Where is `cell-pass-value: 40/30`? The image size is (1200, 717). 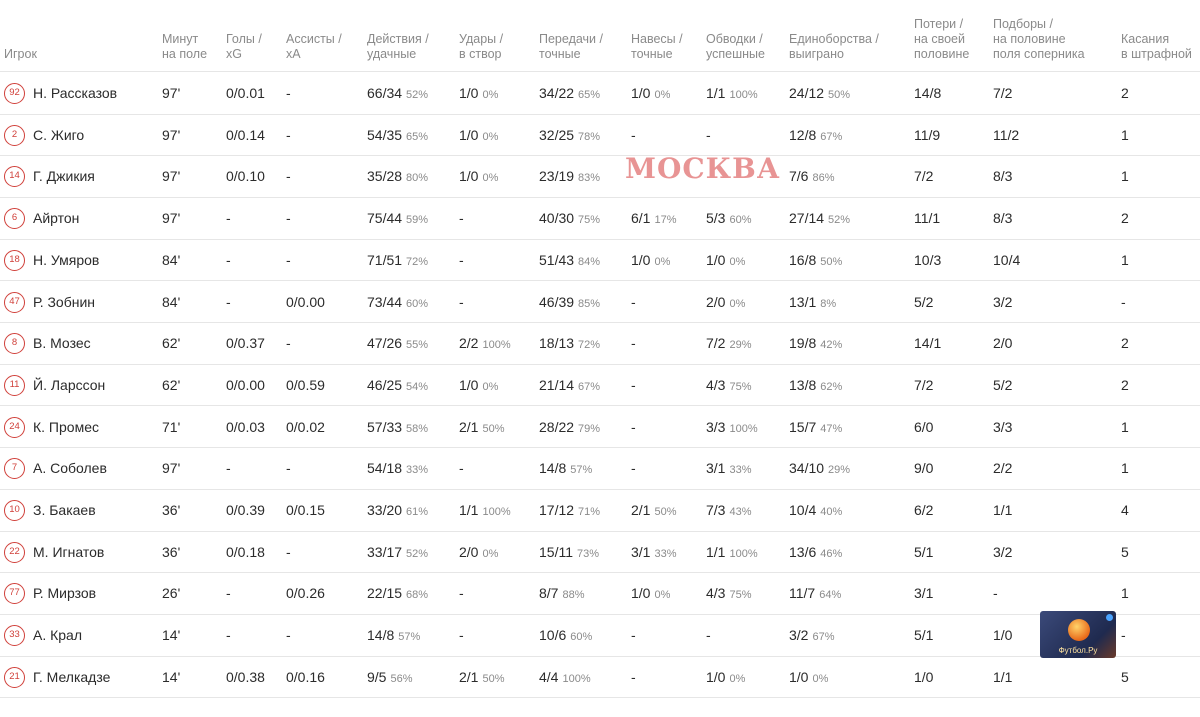
cell-pass-value: 40/30 is located at coordinates (557, 218).